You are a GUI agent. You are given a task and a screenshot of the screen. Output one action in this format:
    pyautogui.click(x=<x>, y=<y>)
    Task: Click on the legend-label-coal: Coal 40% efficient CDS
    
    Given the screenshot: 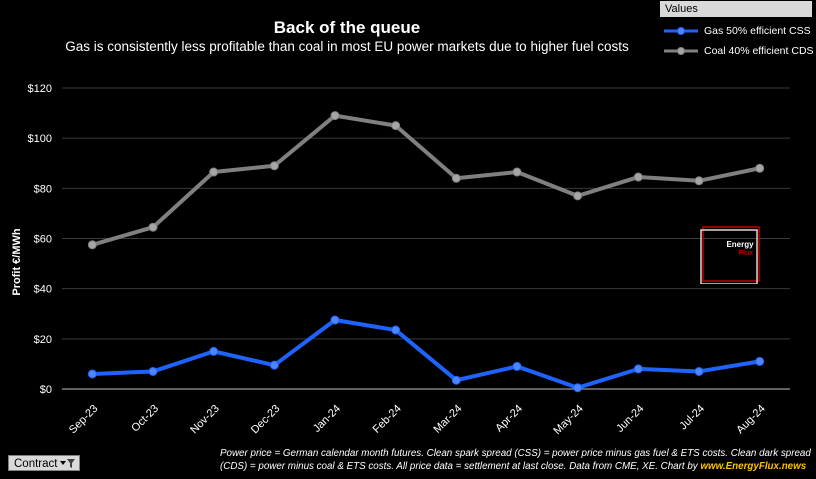 What is the action you would take?
    pyautogui.click(x=759, y=51)
    